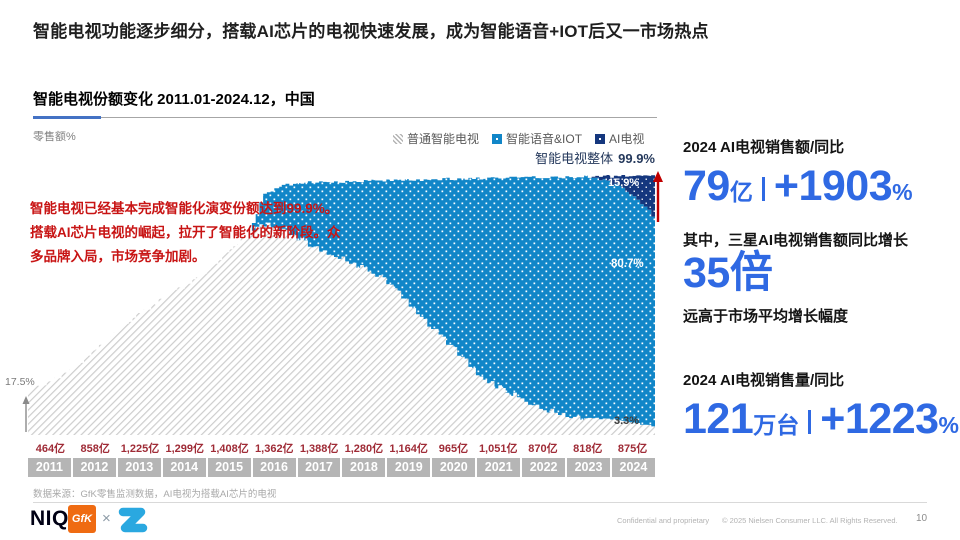 The width and height of the screenshot is (960, 540). I want to click on stat-volume-value: 121万台 +1223%, so click(821, 419).